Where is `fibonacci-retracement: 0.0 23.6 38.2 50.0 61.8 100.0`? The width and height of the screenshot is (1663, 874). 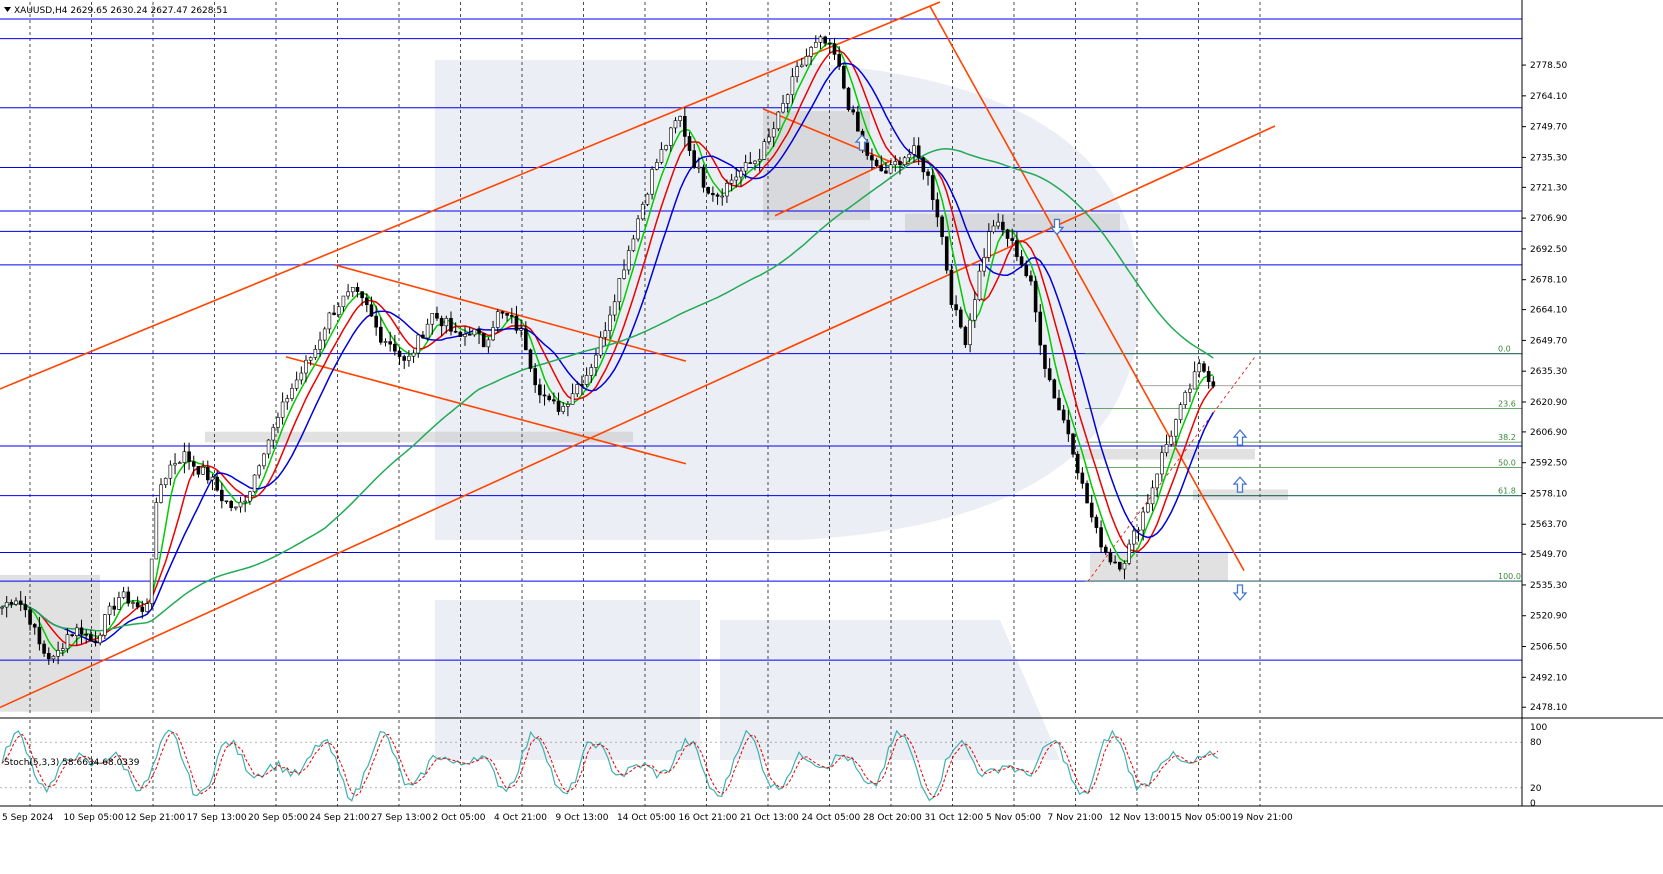 fibonacci-retracement: 0.0 23.6 38.2 50.0 61.8 100.0 is located at coordinates (1303, 463).